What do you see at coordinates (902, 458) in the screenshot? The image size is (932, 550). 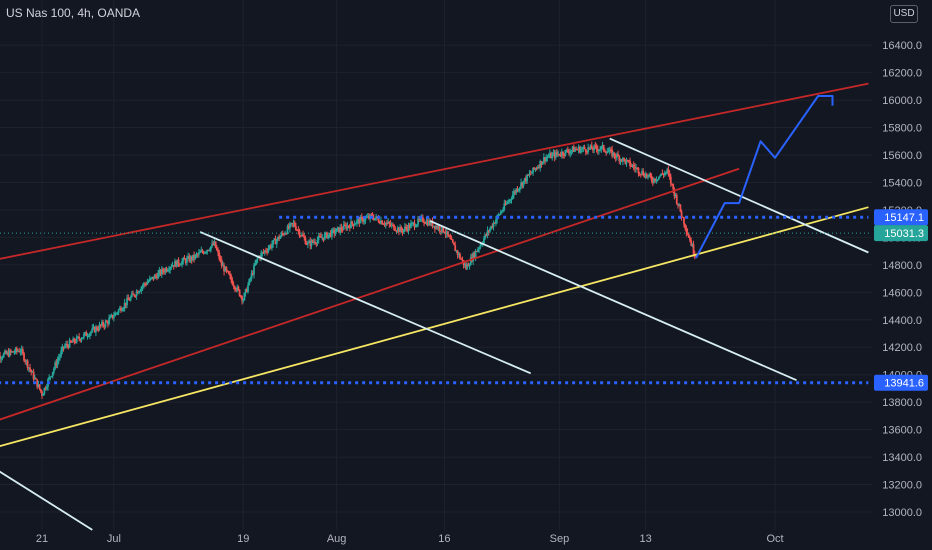 I see `price-tick-label: 13400.0` at bounding box center [902, 458].